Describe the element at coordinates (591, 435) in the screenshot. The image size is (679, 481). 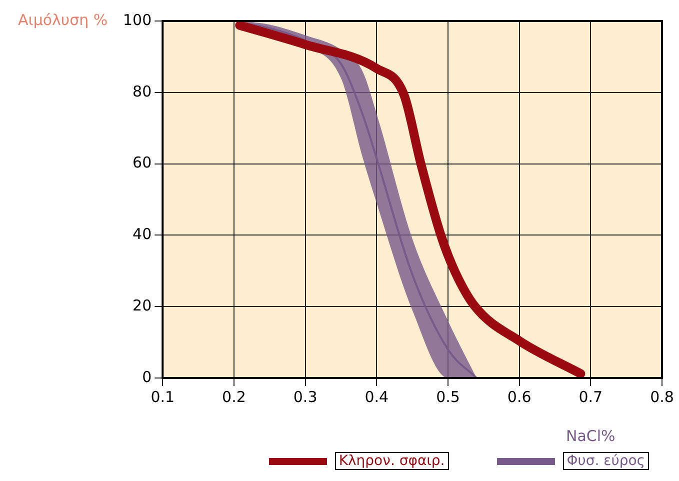
I see `x-axis-title: NaCl%` at that location.